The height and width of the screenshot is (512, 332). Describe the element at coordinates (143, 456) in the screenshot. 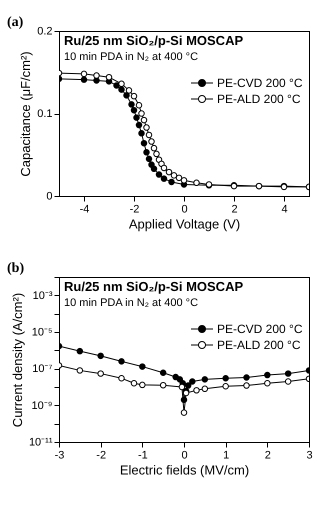

I see `x-tick-label: -1` at that location.